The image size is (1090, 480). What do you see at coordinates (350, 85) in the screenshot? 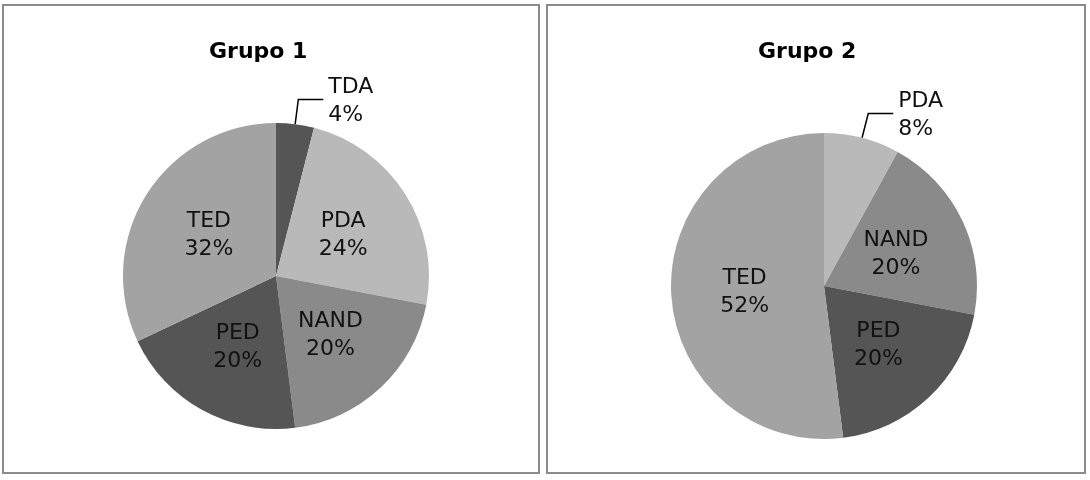
I see `slice-label: TDA` at bounding box center [350, 85].